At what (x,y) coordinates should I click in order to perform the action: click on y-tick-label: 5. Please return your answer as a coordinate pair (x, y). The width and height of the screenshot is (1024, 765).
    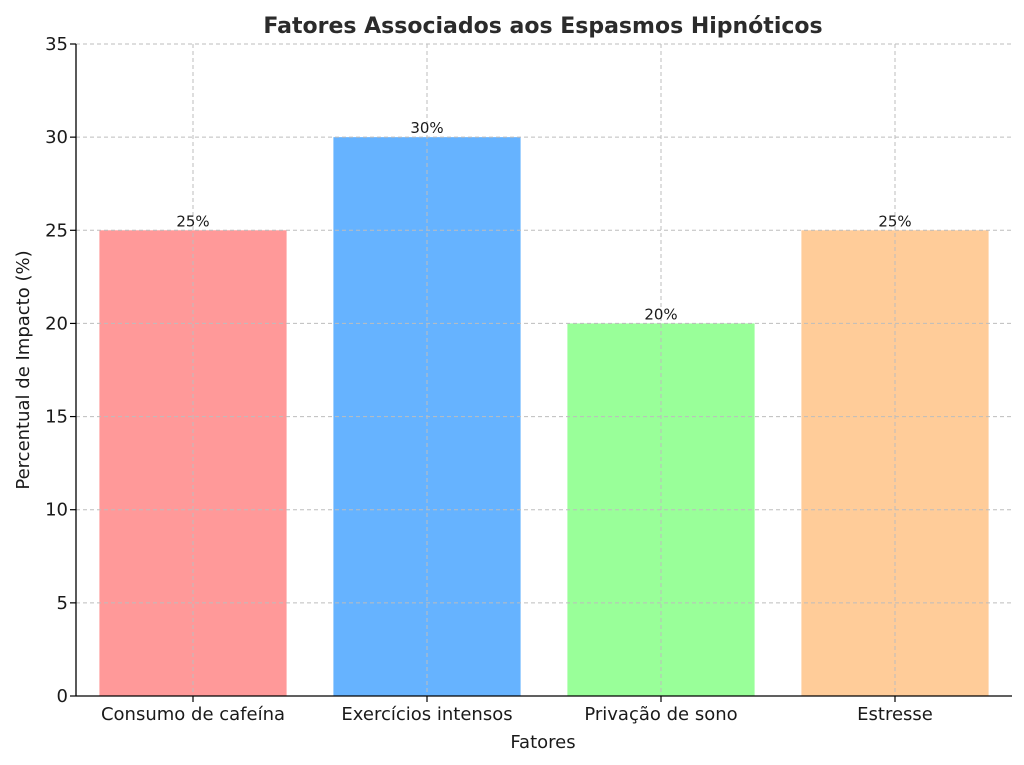
    Looking at the image, I should click on (62, 603).